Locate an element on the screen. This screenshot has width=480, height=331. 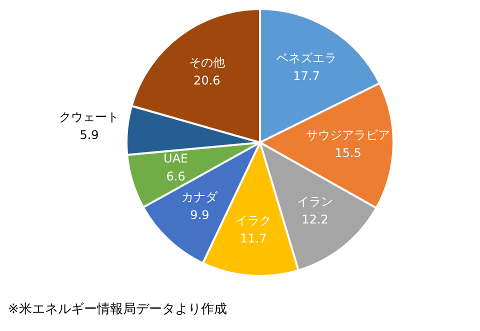
data-label: 20.6 is located at coordinates (207, 80).